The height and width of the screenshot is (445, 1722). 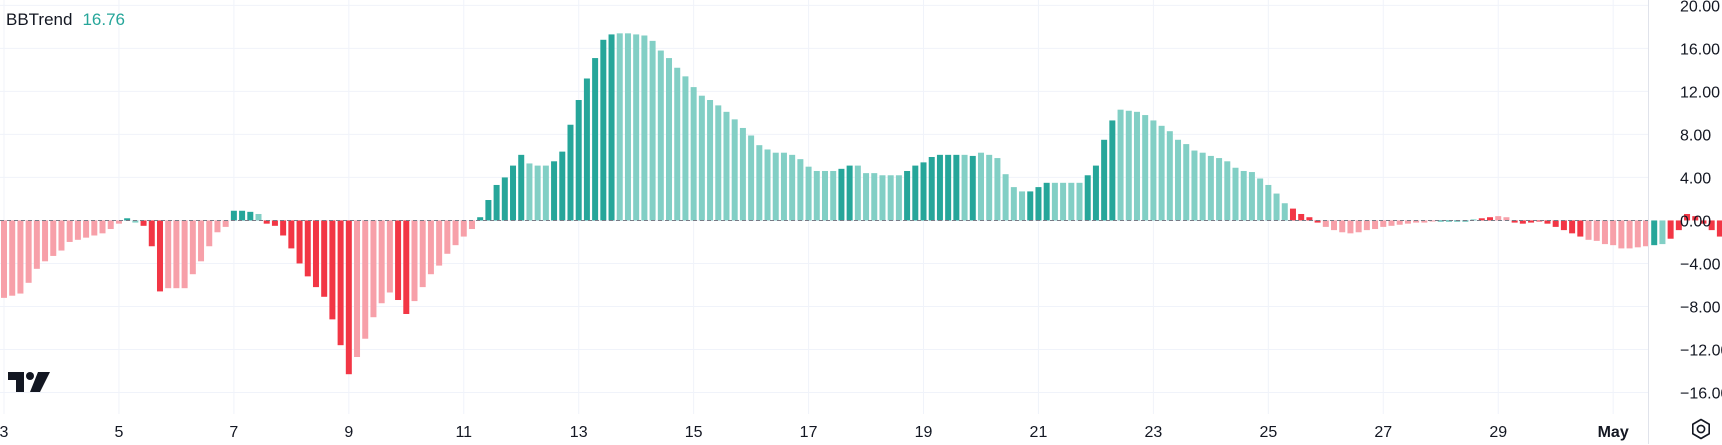 What do you see at coordinates (1701, 393) in the screenshot?
I see `y-tick-label: −16.00` at bounding box center [1701, 393].